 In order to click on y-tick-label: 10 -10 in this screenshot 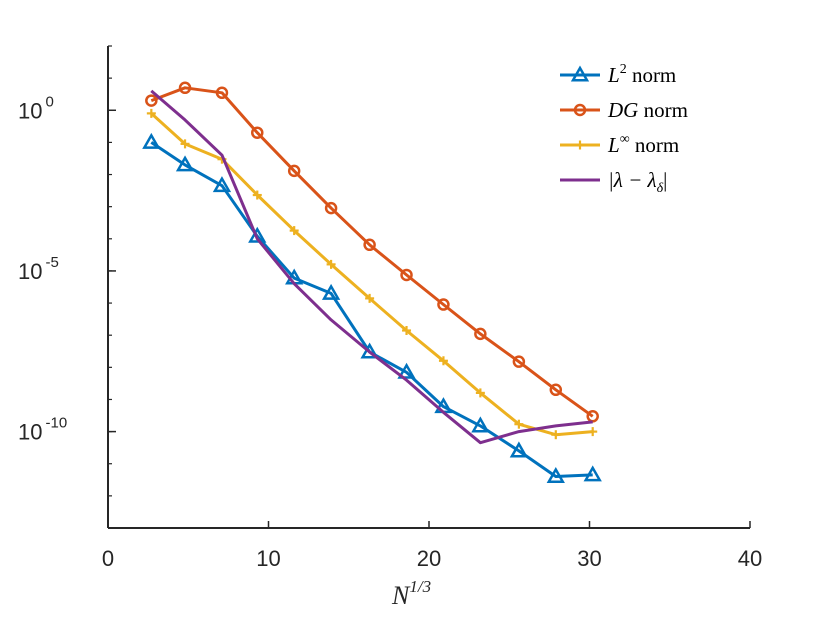, I will do `click(42, 430)`.